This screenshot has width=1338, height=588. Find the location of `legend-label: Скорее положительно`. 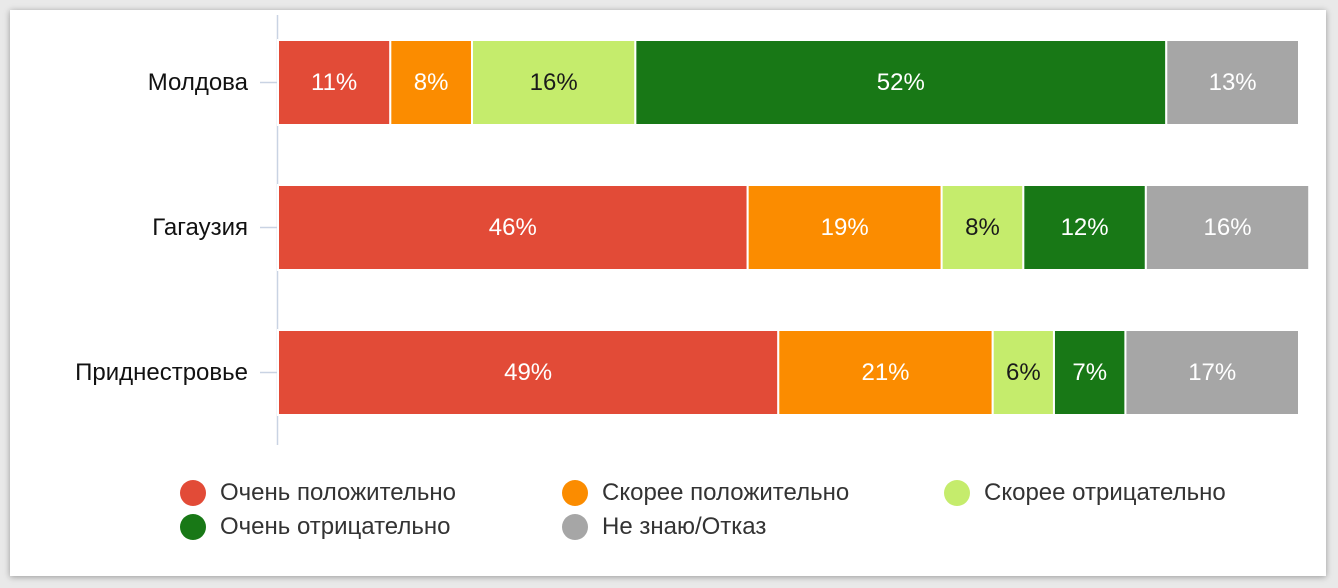

legend-label: Скорее положительно is located at coordinates (726, 492).